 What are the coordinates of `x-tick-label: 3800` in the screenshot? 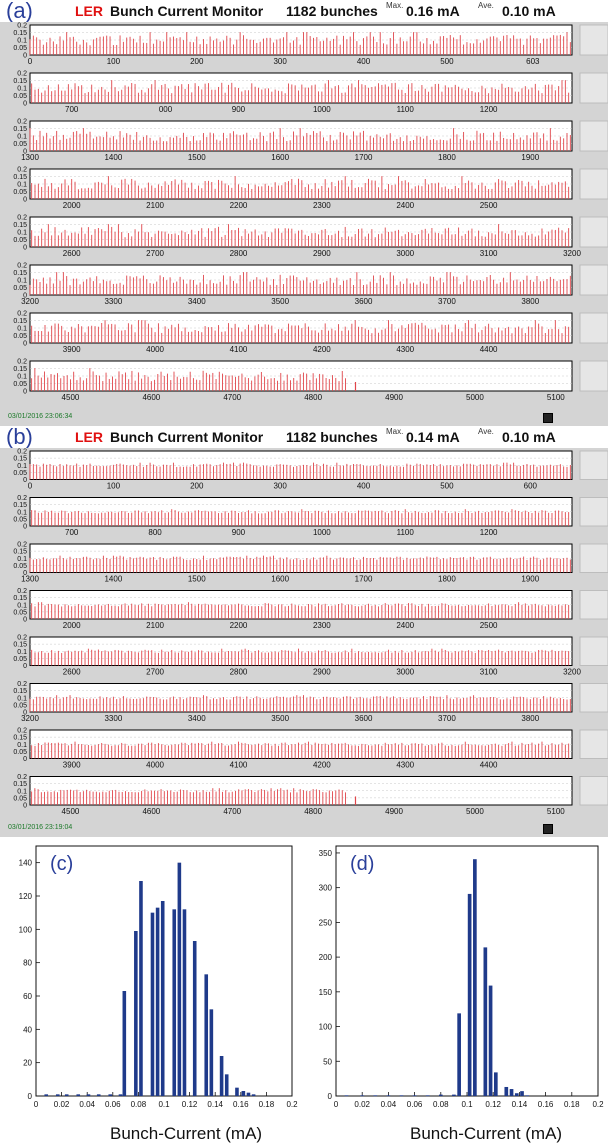 It's located at (530, 718).